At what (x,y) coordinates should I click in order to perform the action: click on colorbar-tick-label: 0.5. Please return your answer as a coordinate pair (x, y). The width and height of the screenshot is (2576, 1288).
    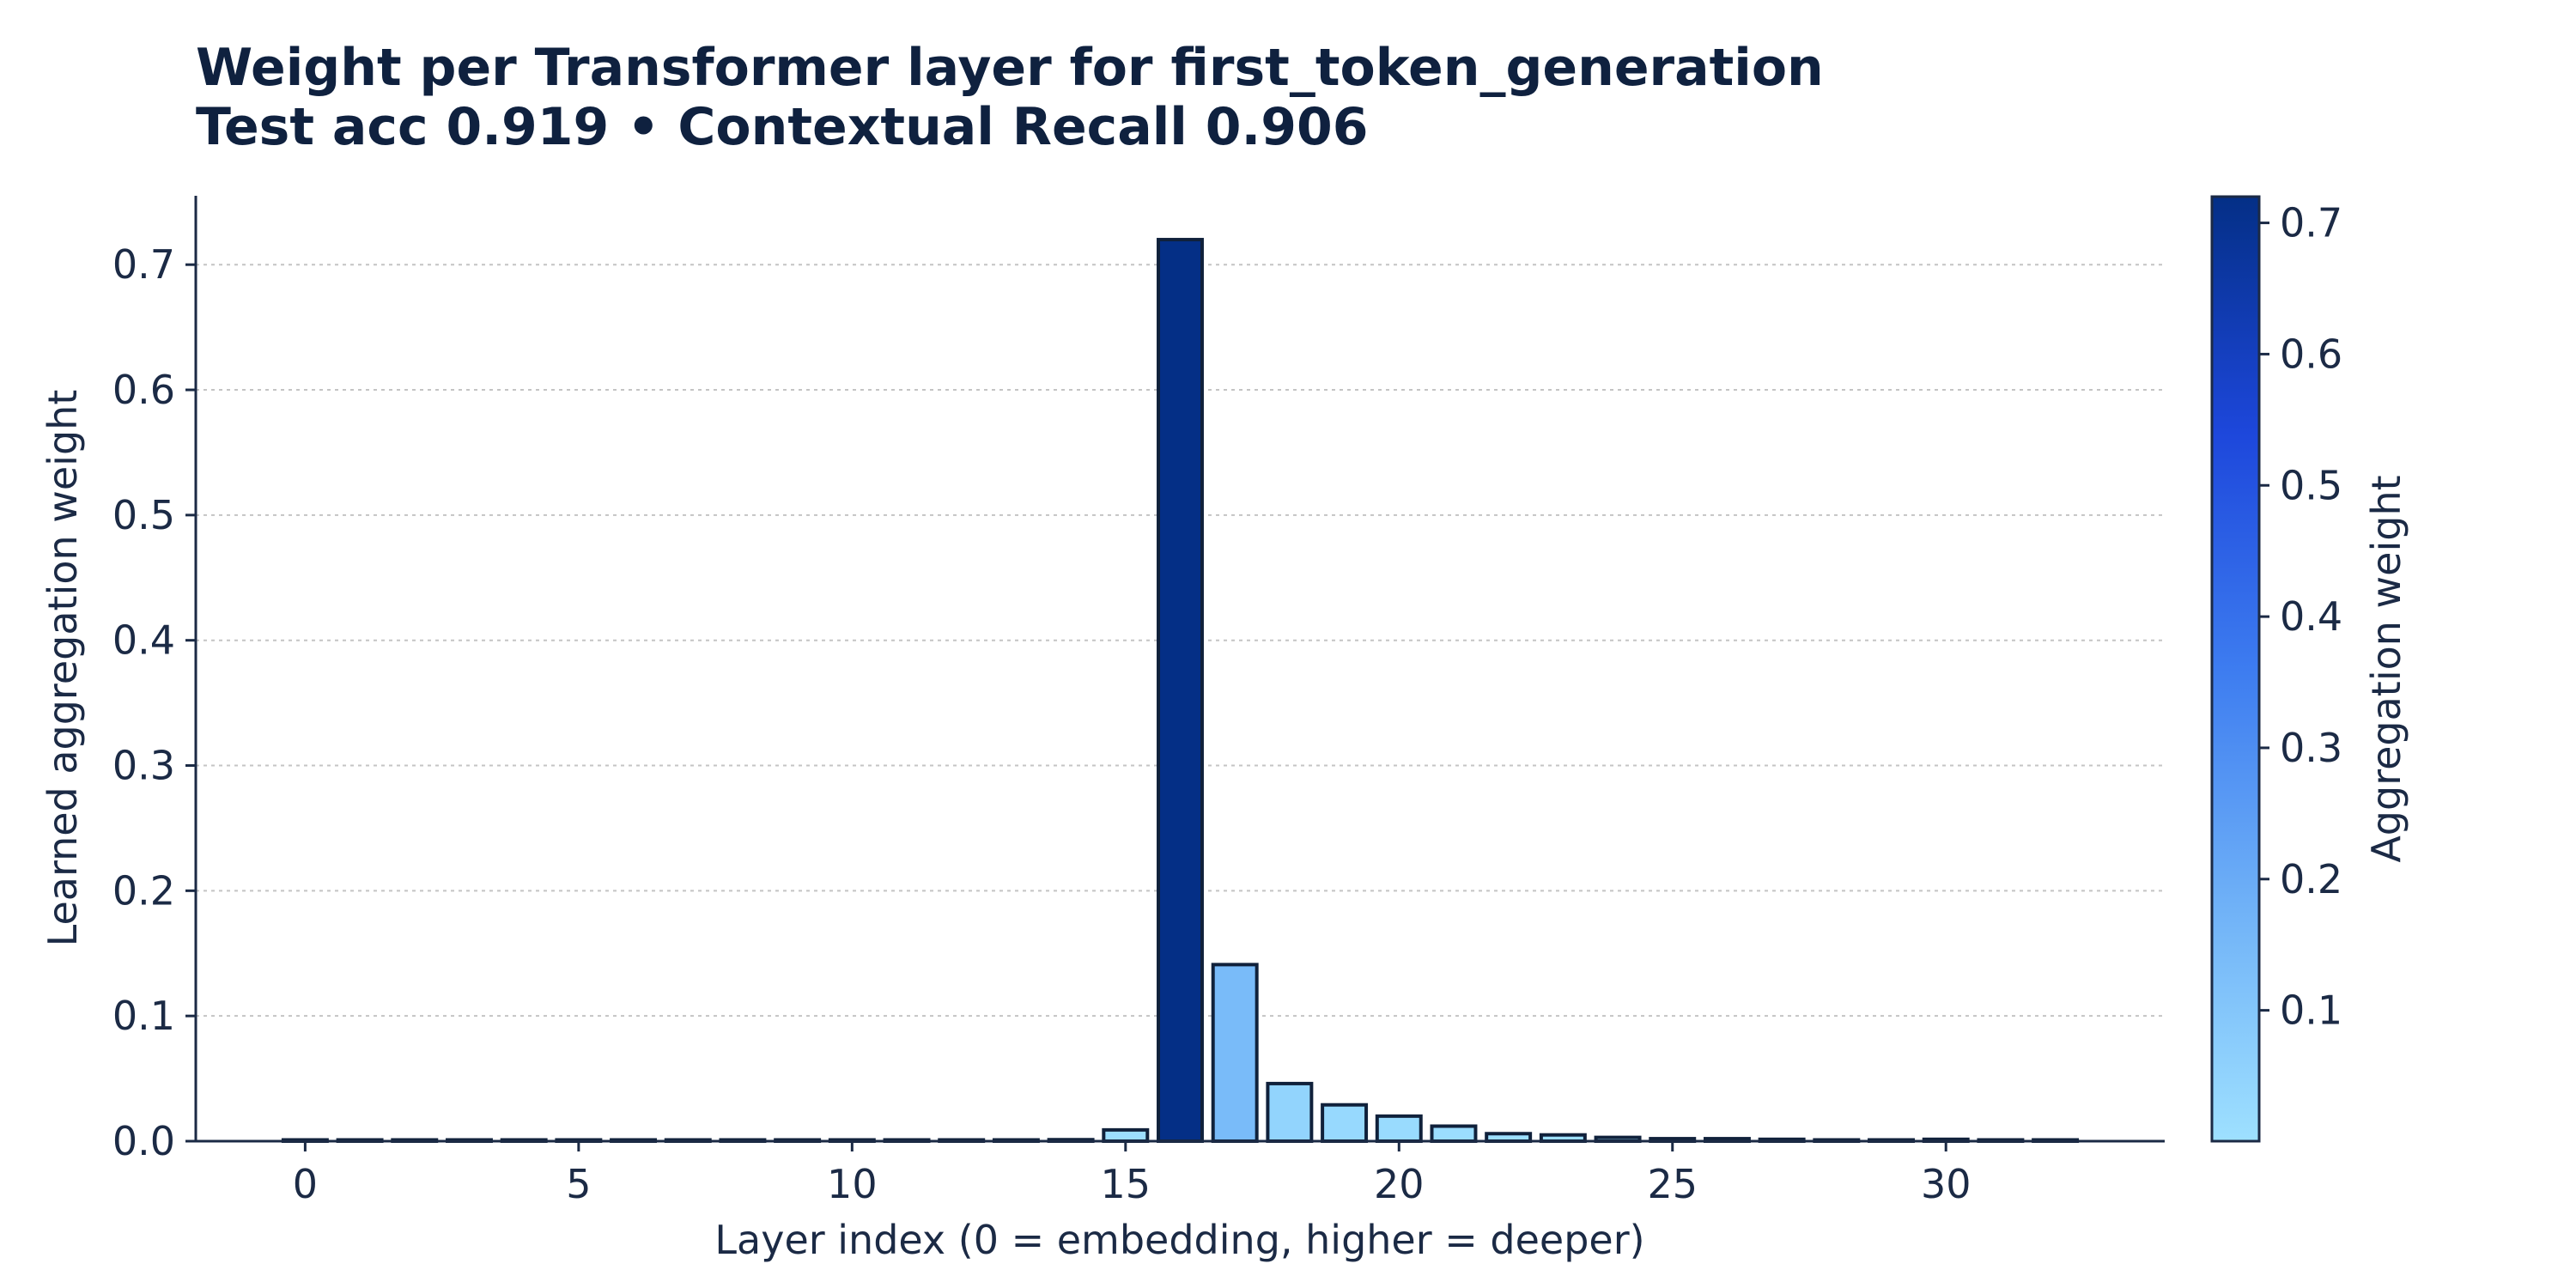
    Looking at the image, I should click on (2311, 485).